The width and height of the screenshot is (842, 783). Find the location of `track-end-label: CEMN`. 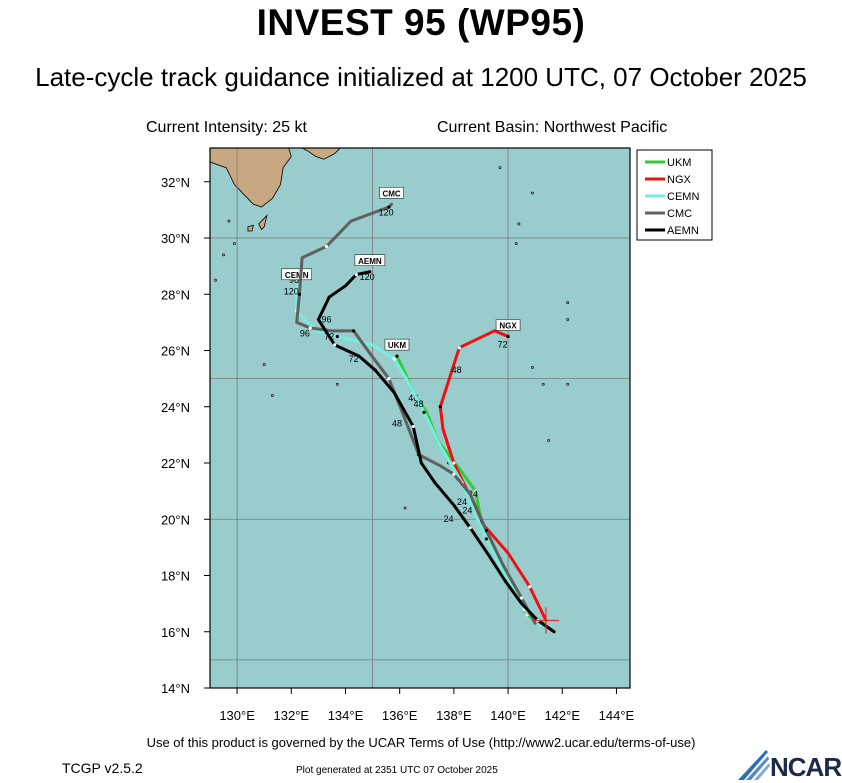

track-end-label: CEMN is located at coordinates (297, 275).